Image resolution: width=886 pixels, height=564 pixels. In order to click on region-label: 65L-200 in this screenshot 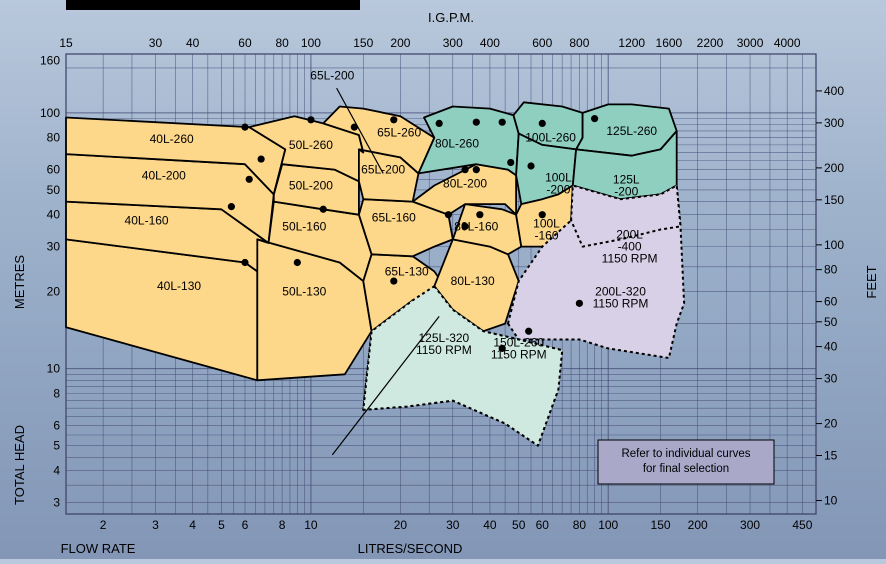, I will do `click(383, 170)`.